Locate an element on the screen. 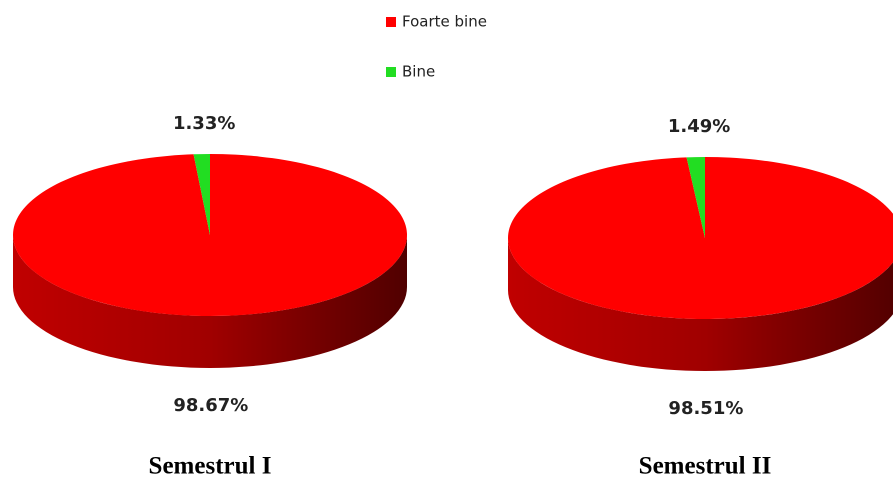 The height and width of the screenshot is (484, 893). legend-label: Bine is located at coordinates (418, 72).